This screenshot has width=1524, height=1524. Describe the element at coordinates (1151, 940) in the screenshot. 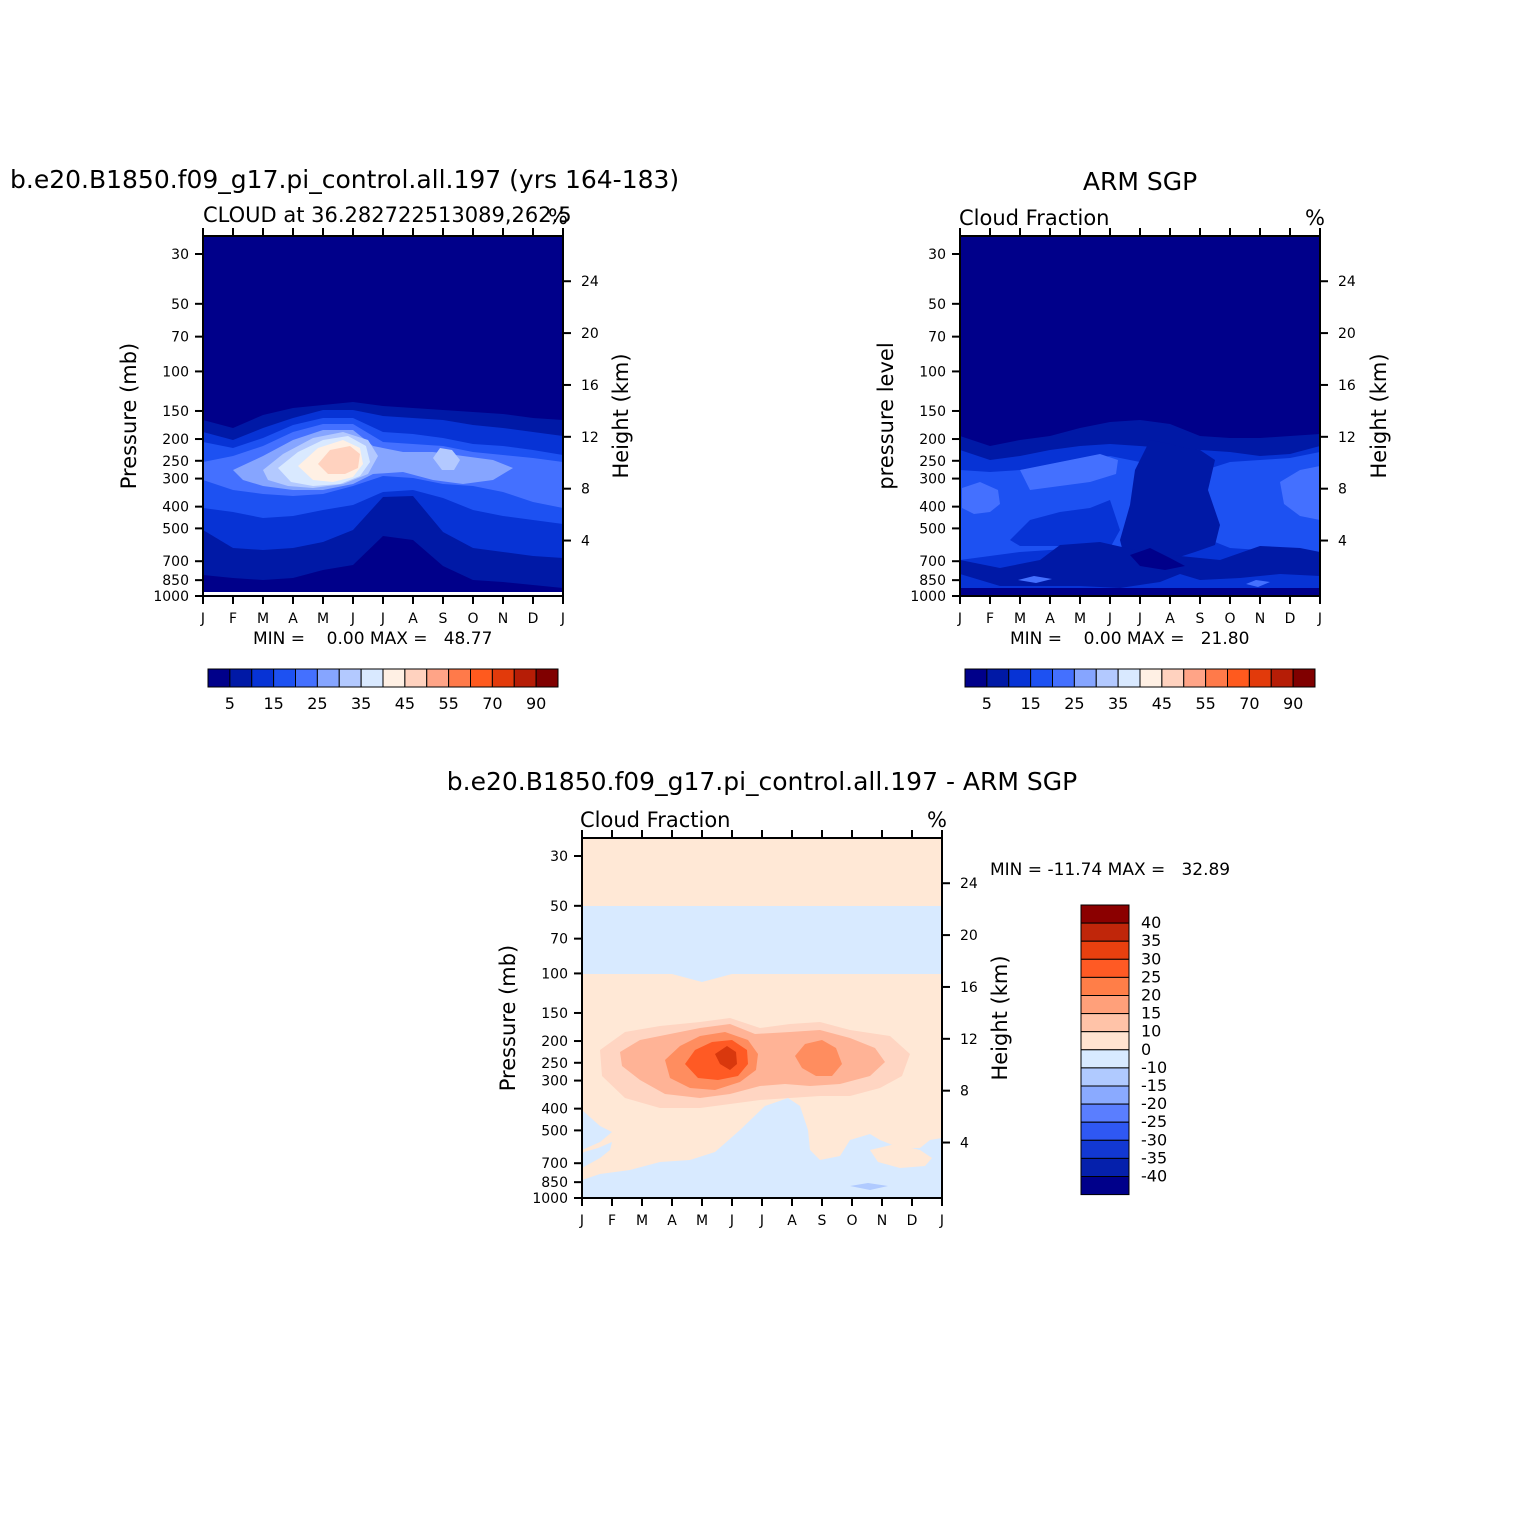

I see `colorbar-label: 35` at that location.